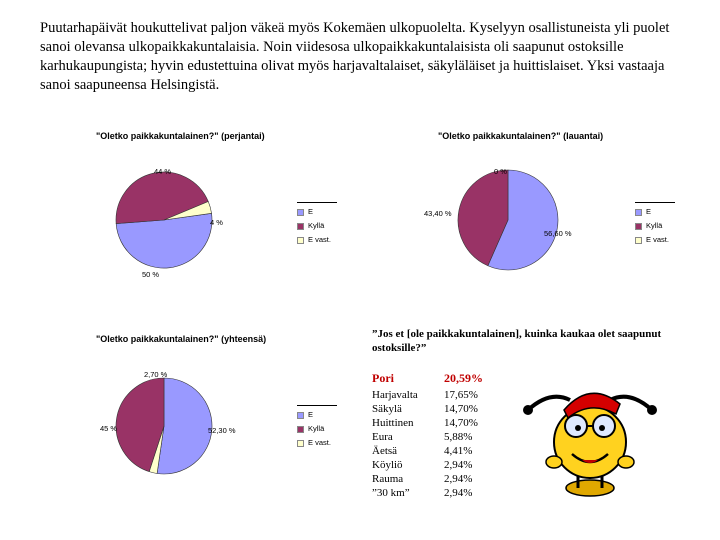  I want to click on distance-row: Säkylä 14,70%, so click(427, 409).